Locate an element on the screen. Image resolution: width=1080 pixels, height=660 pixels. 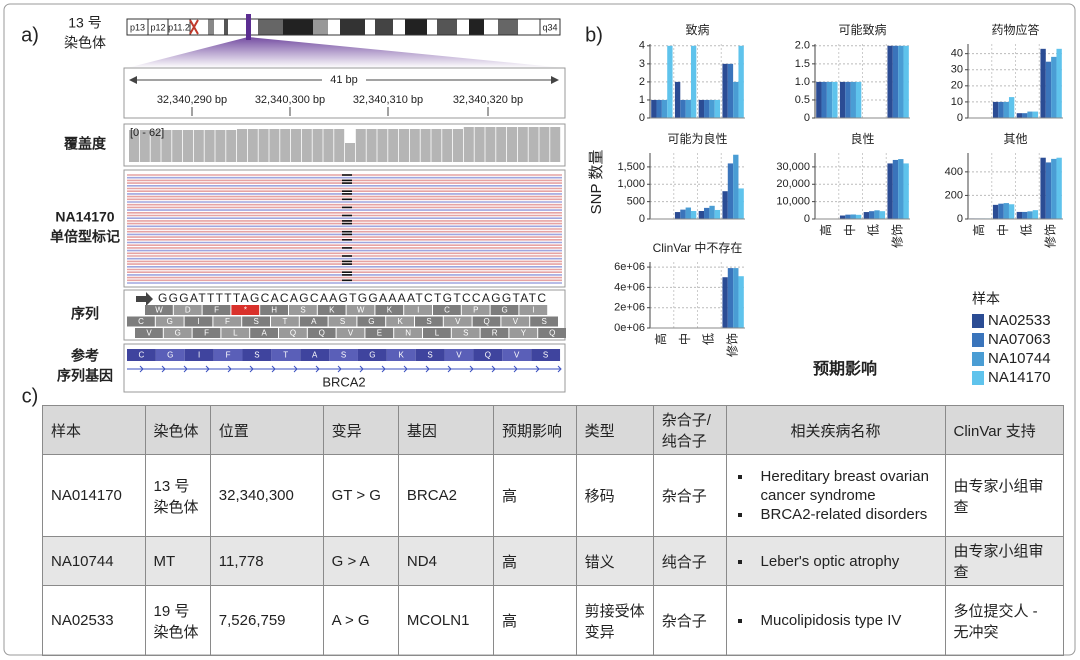
locus-marker is located at coordinates (248, 27).